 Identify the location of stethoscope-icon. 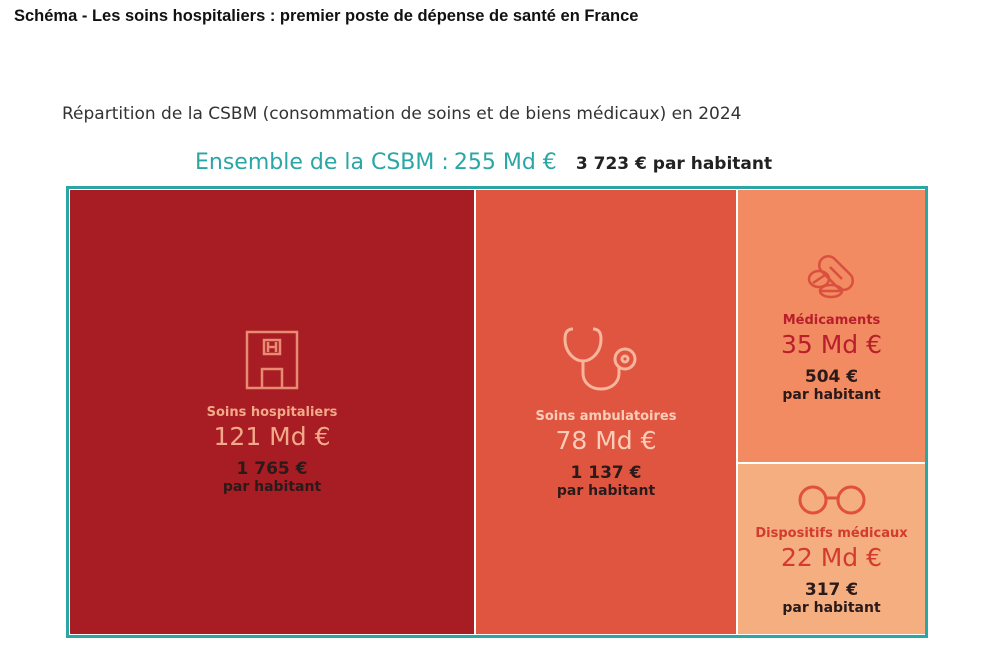
(600, 359).